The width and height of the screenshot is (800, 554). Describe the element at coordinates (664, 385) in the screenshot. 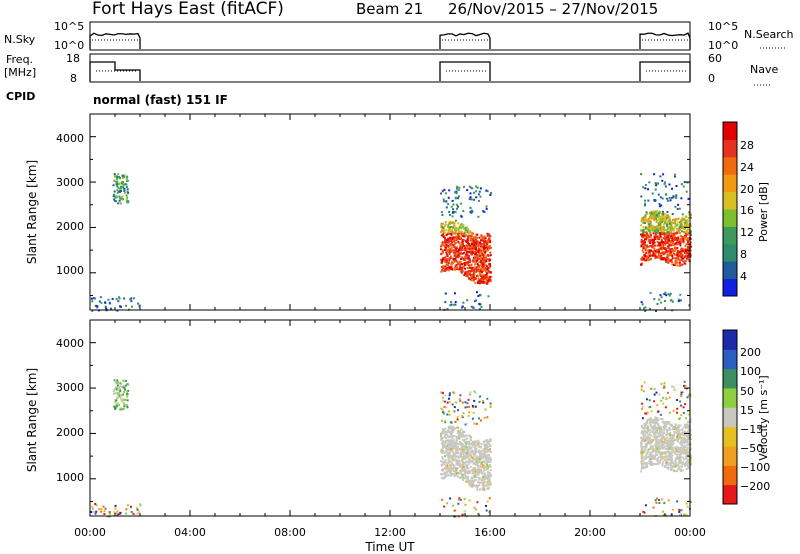

I see `velocity-pixel-1993` at that location.